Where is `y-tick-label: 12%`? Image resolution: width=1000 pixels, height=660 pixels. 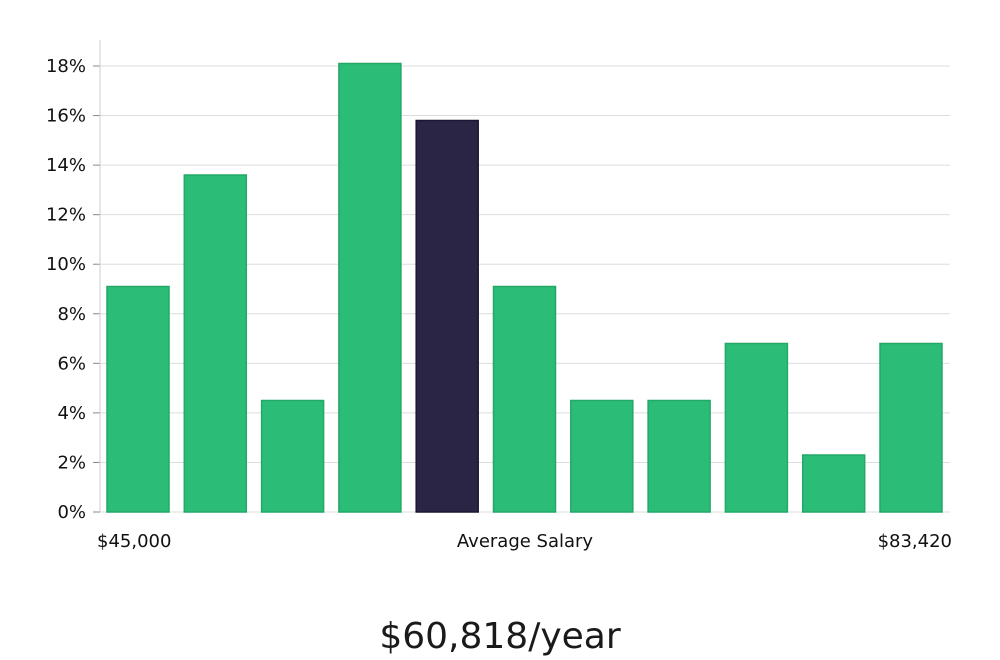 y-tick-label: 12% is located at coordinates (66, 215).